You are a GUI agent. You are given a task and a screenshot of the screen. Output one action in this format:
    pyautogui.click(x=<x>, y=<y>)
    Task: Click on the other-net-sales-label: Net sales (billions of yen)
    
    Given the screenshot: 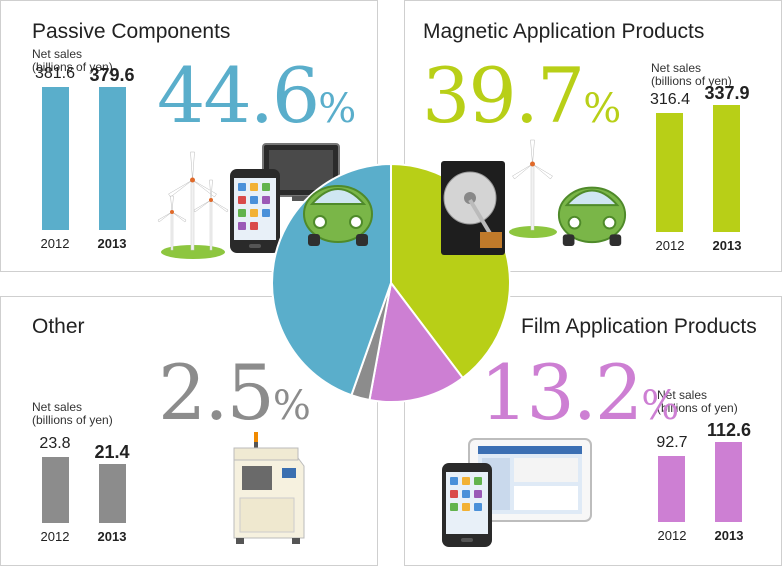 What is the action you would take?
    pyautogui.click(x=72, y=414)
    